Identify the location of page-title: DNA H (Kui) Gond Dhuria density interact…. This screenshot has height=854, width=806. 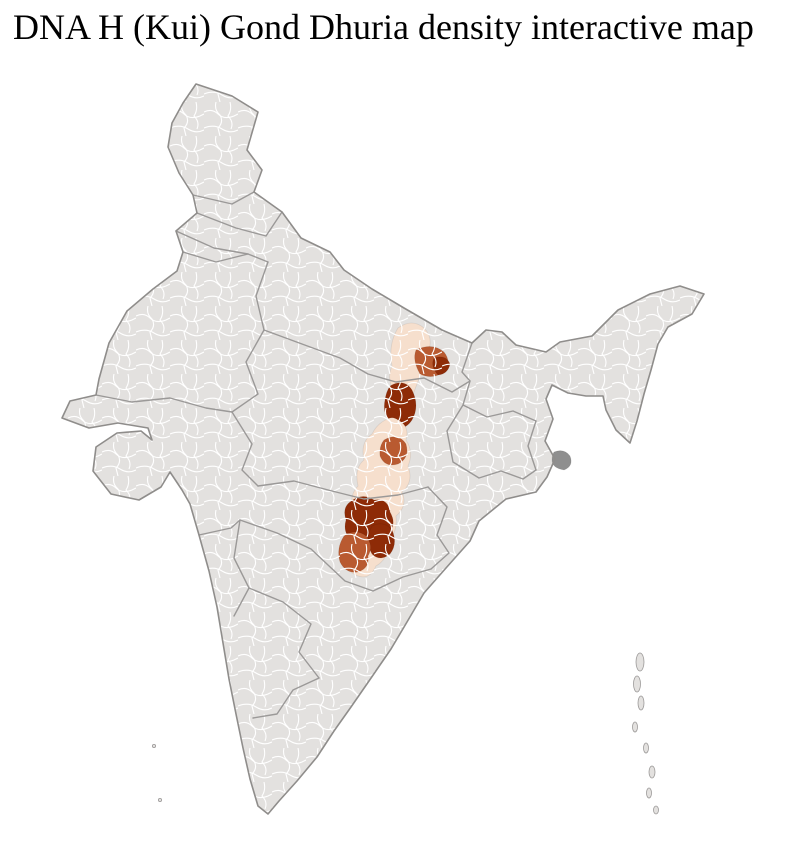
(383, 27).